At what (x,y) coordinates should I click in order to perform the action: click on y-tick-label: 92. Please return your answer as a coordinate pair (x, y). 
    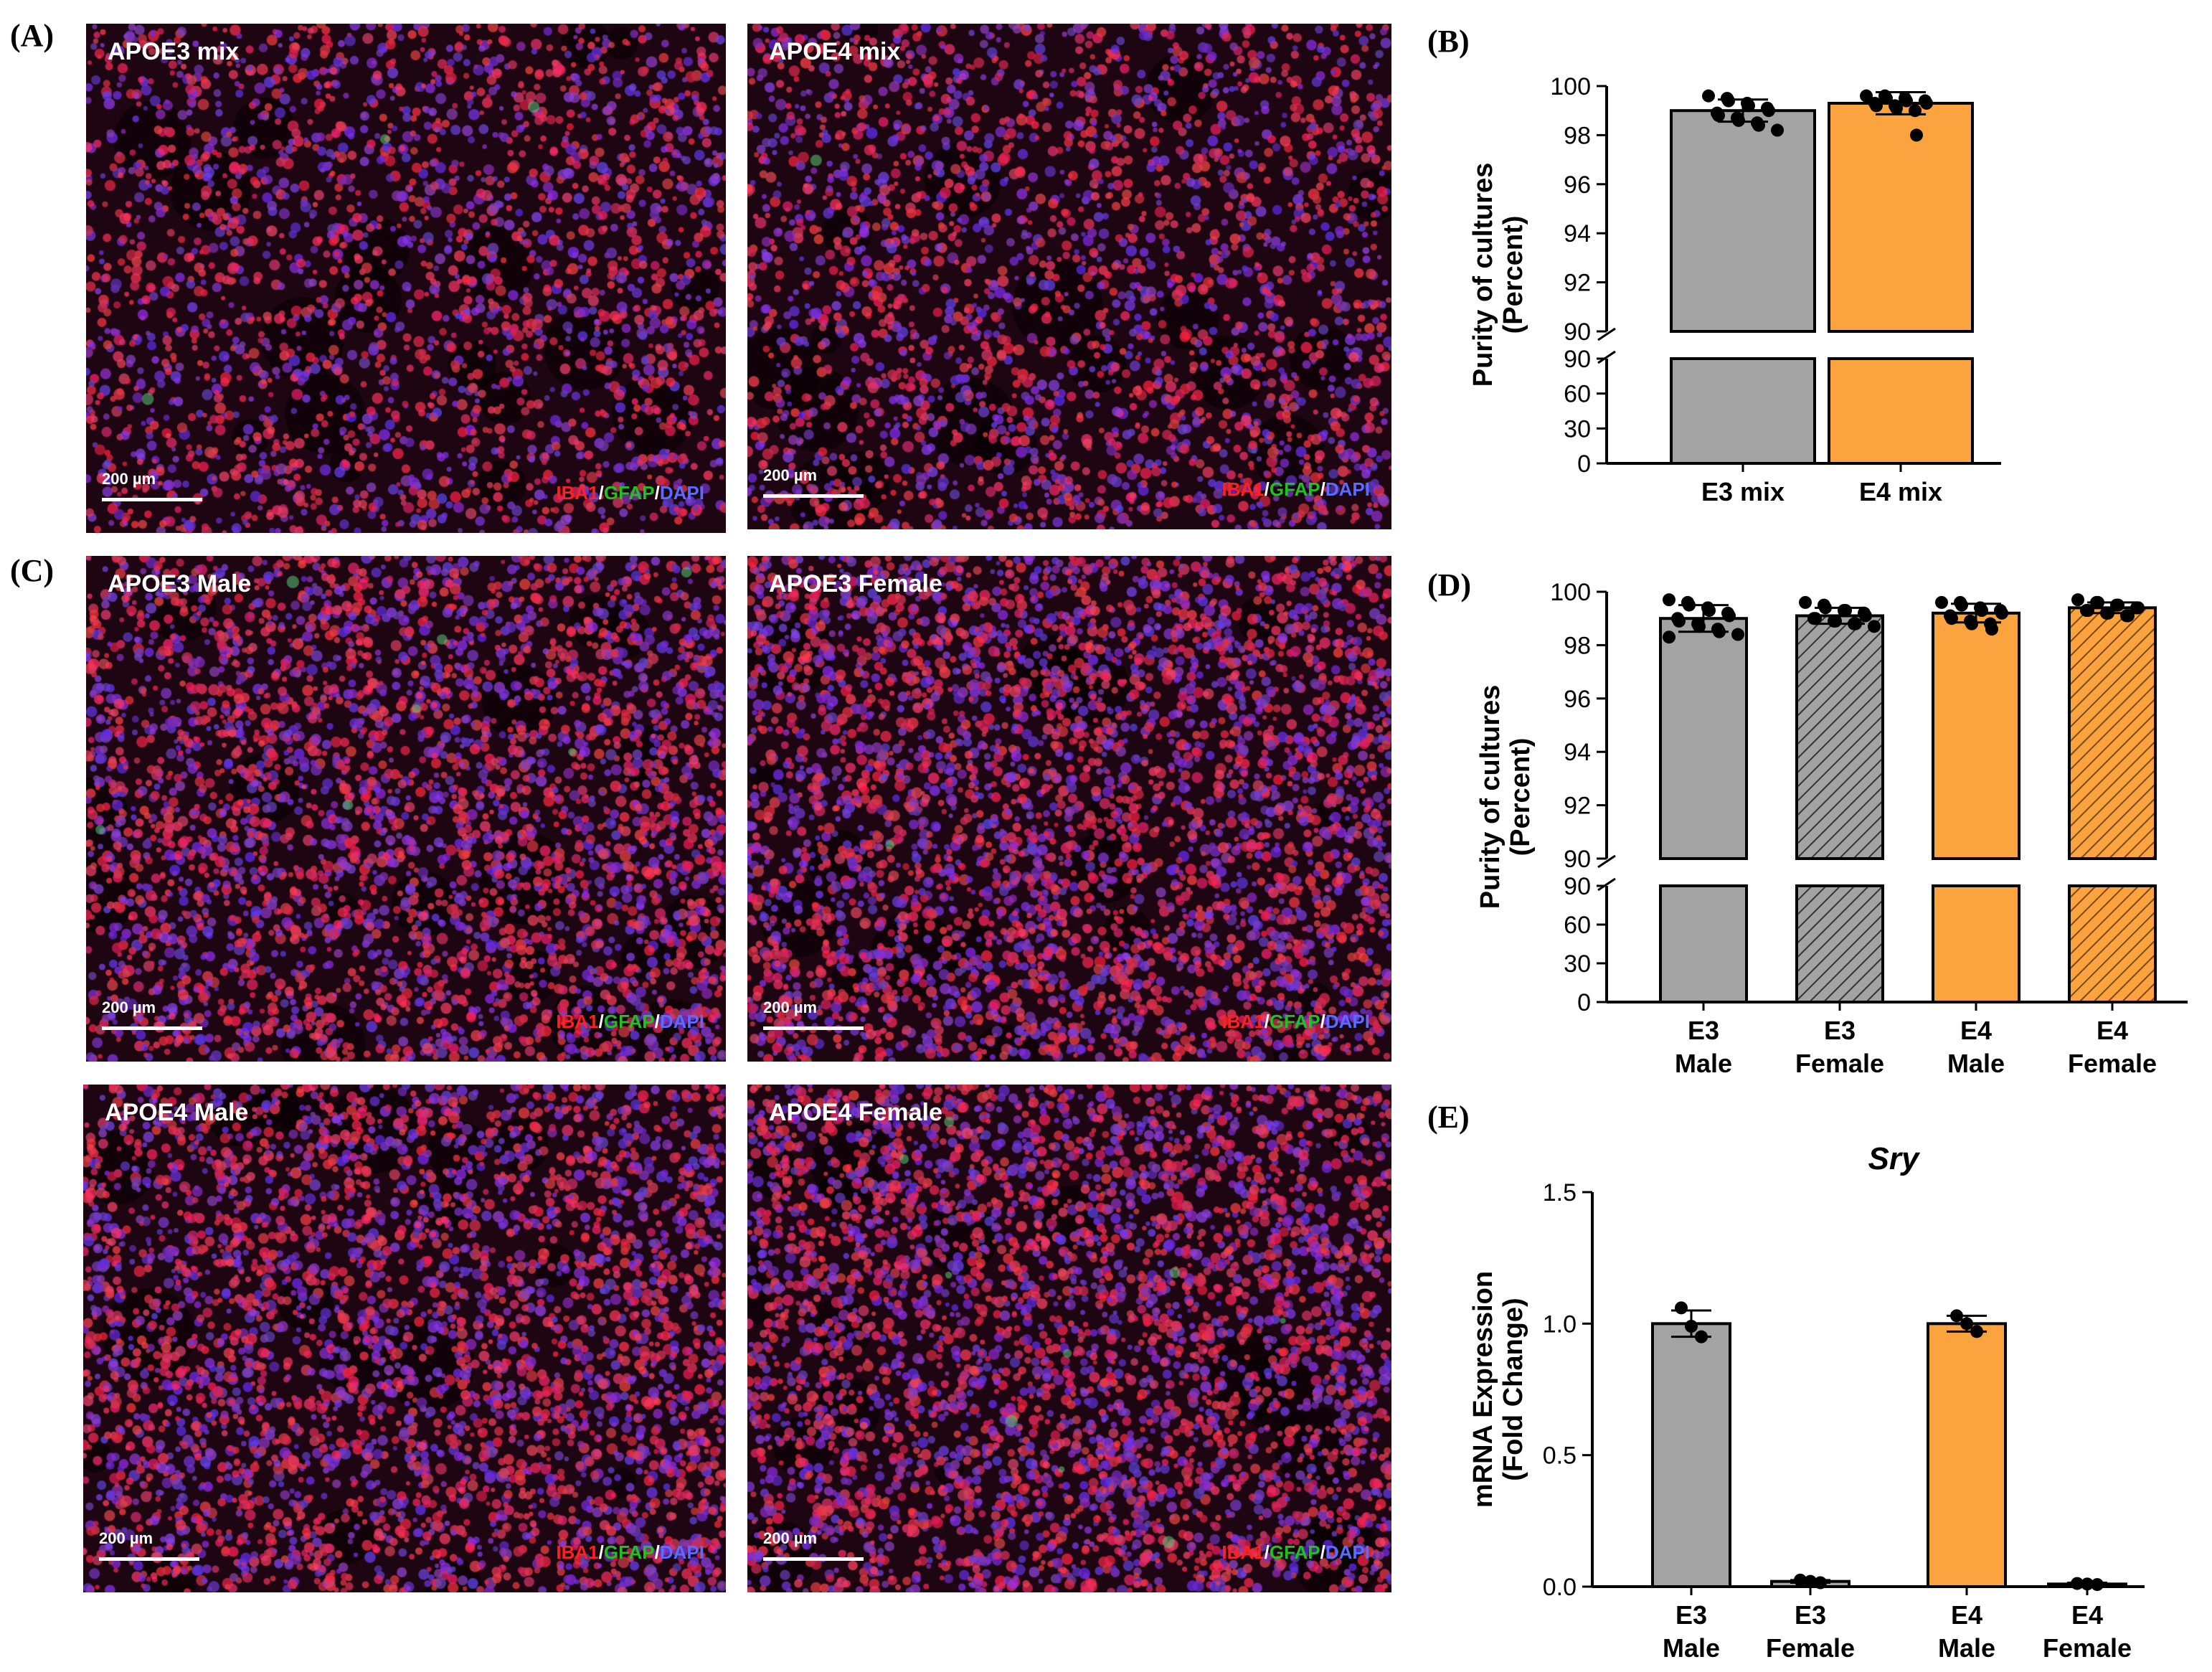
    Looking at the image, I should click on (1577, 283).